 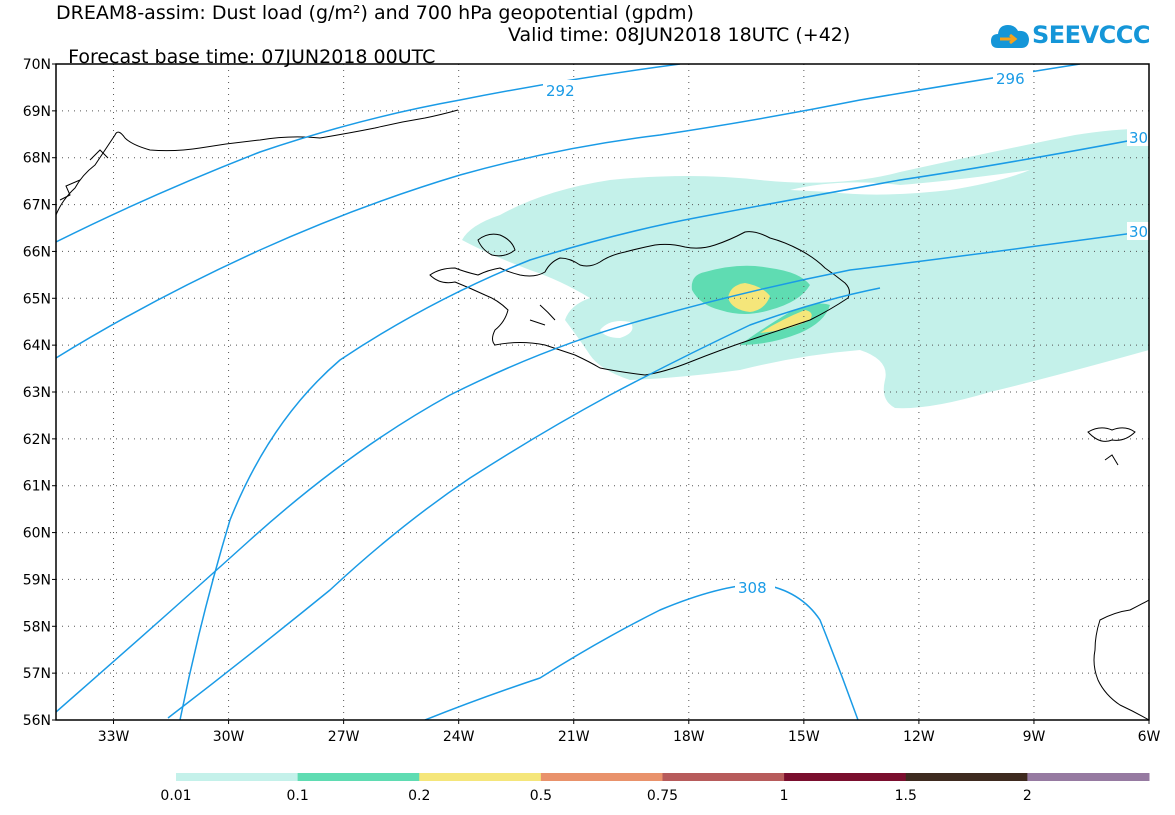 What do you see at coordinates (752, 588) in the screenshot?
I see `contour-label: 308` at bounding box center [752, 588].